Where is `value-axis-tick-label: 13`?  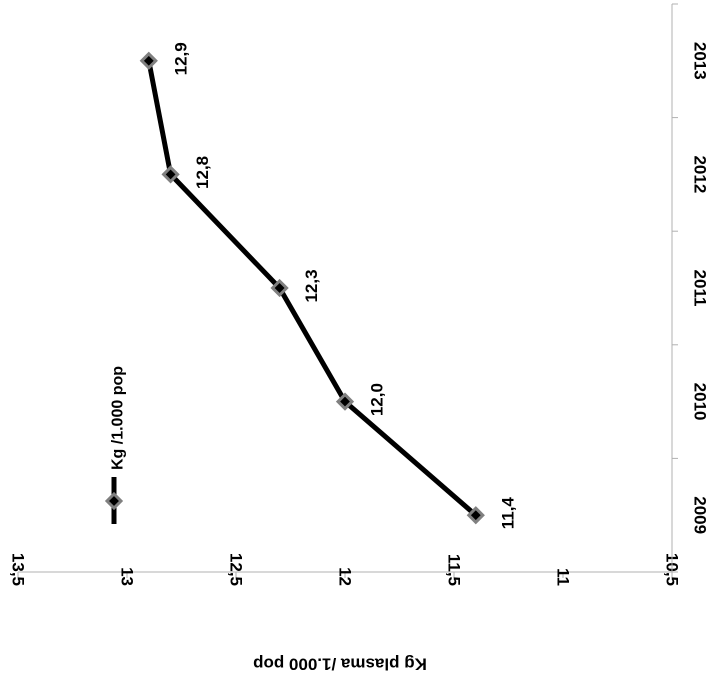 value-axis-tick-label: 13 is located at coordinates (127, 576).